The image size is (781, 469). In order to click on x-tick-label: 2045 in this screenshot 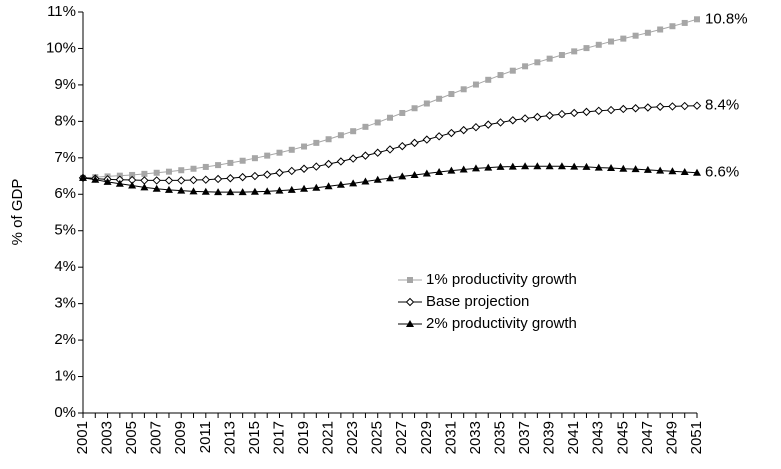, I will do `click(622, 437)`.